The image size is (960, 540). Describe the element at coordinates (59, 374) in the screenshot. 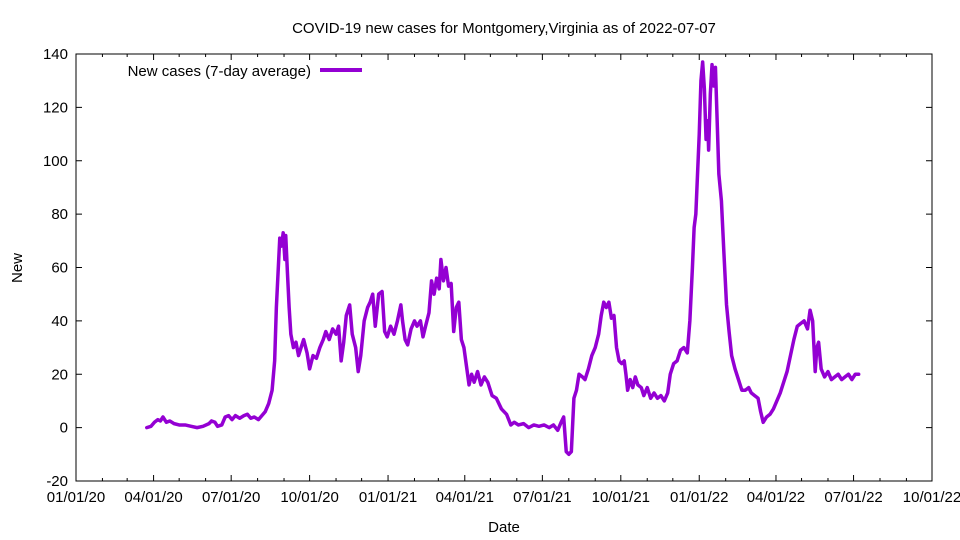

I see `y-tick-label: 20` at that location.